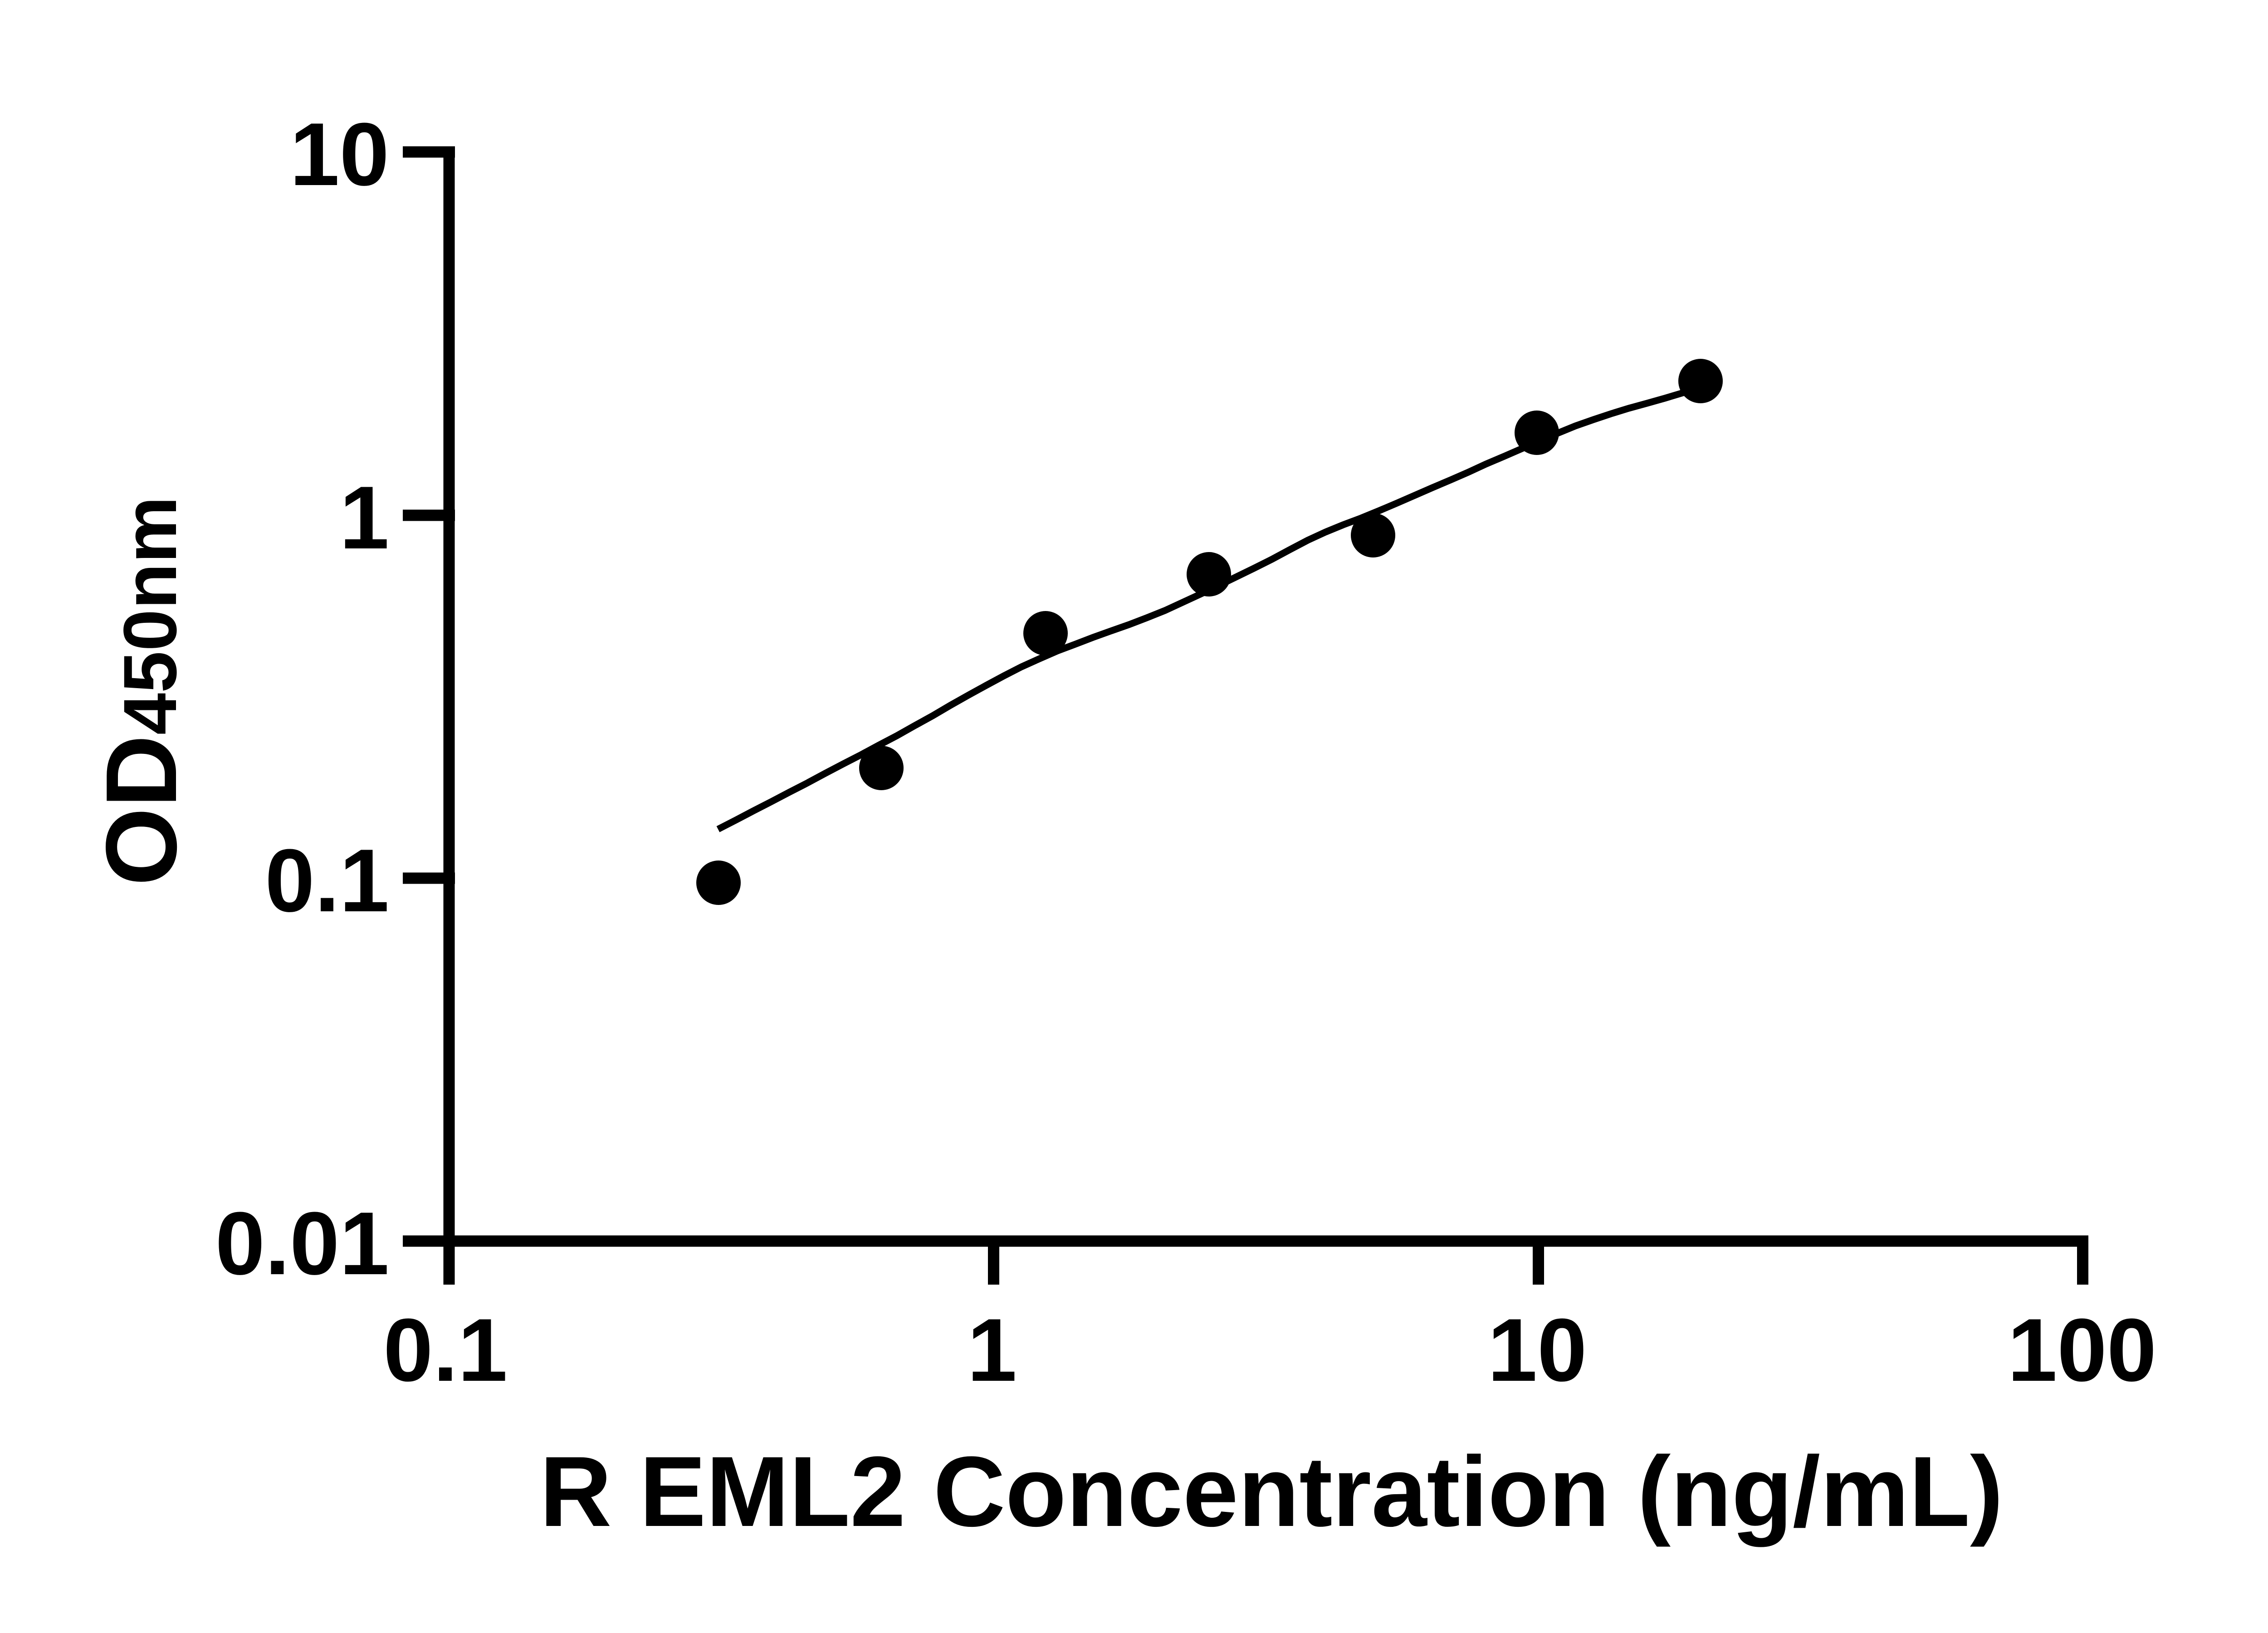  I want to click on svg-text: OD450nm, so click(141, 691).